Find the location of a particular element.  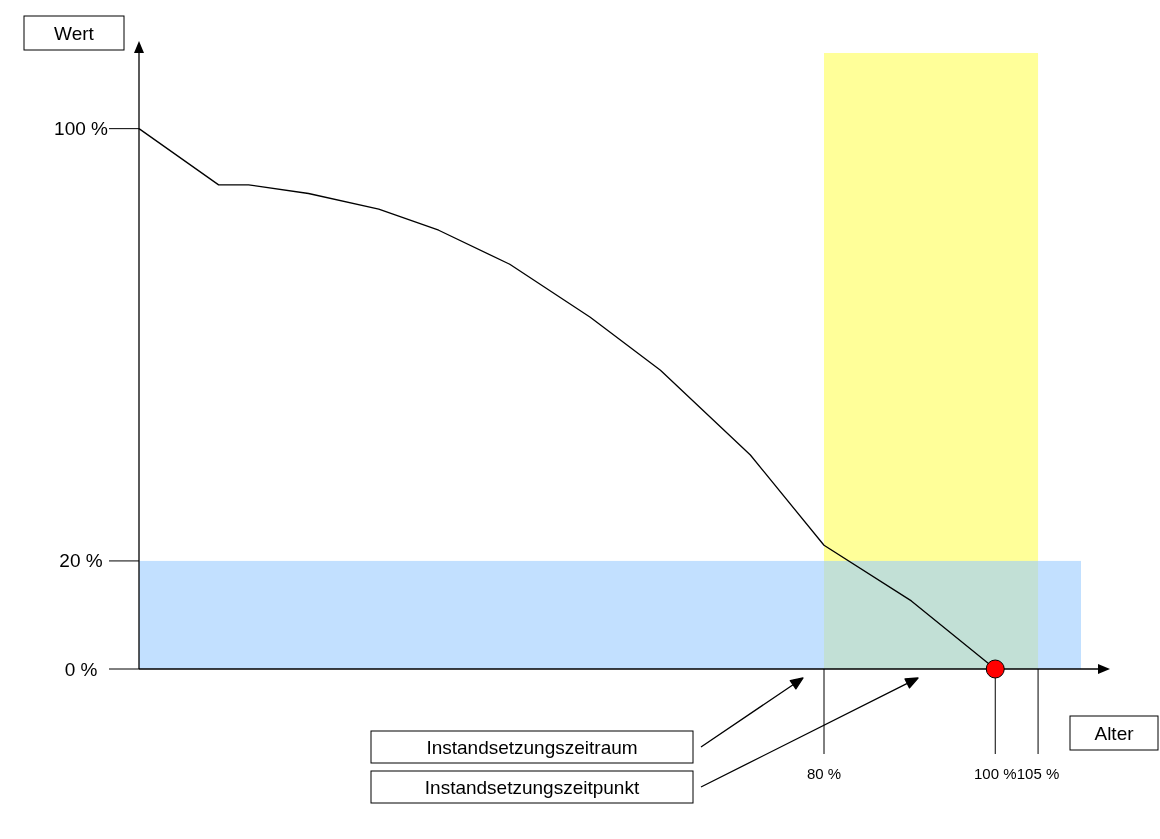

text: Instandsetzungszeitpunkt is located at coordinates (532, 787).